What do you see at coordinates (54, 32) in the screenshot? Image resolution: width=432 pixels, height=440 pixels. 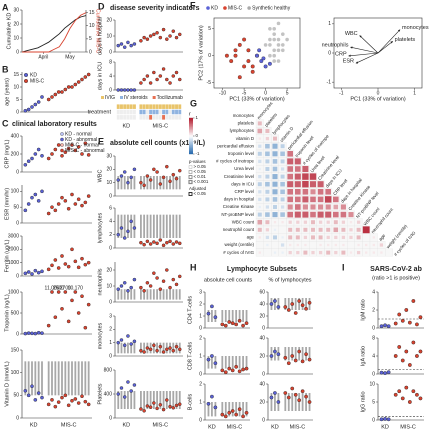 I see `line-series` at bounding box center [54, 32].